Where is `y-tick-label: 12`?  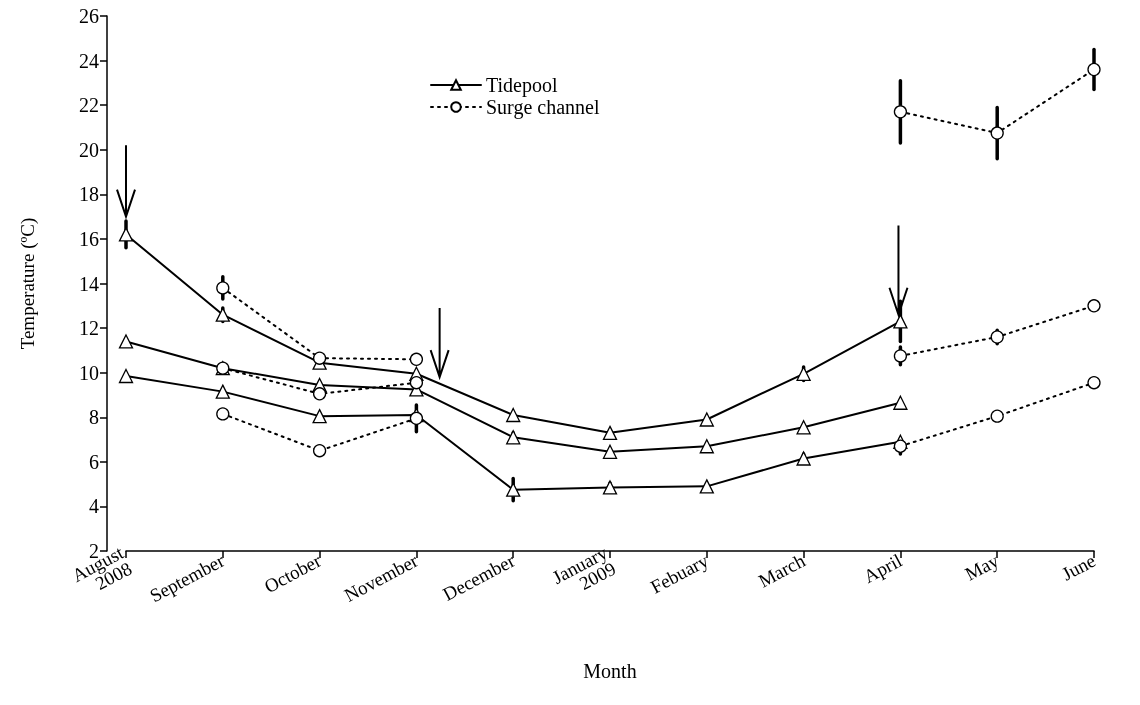 y-tick-label: 12 is located at coordinates (89, 328).